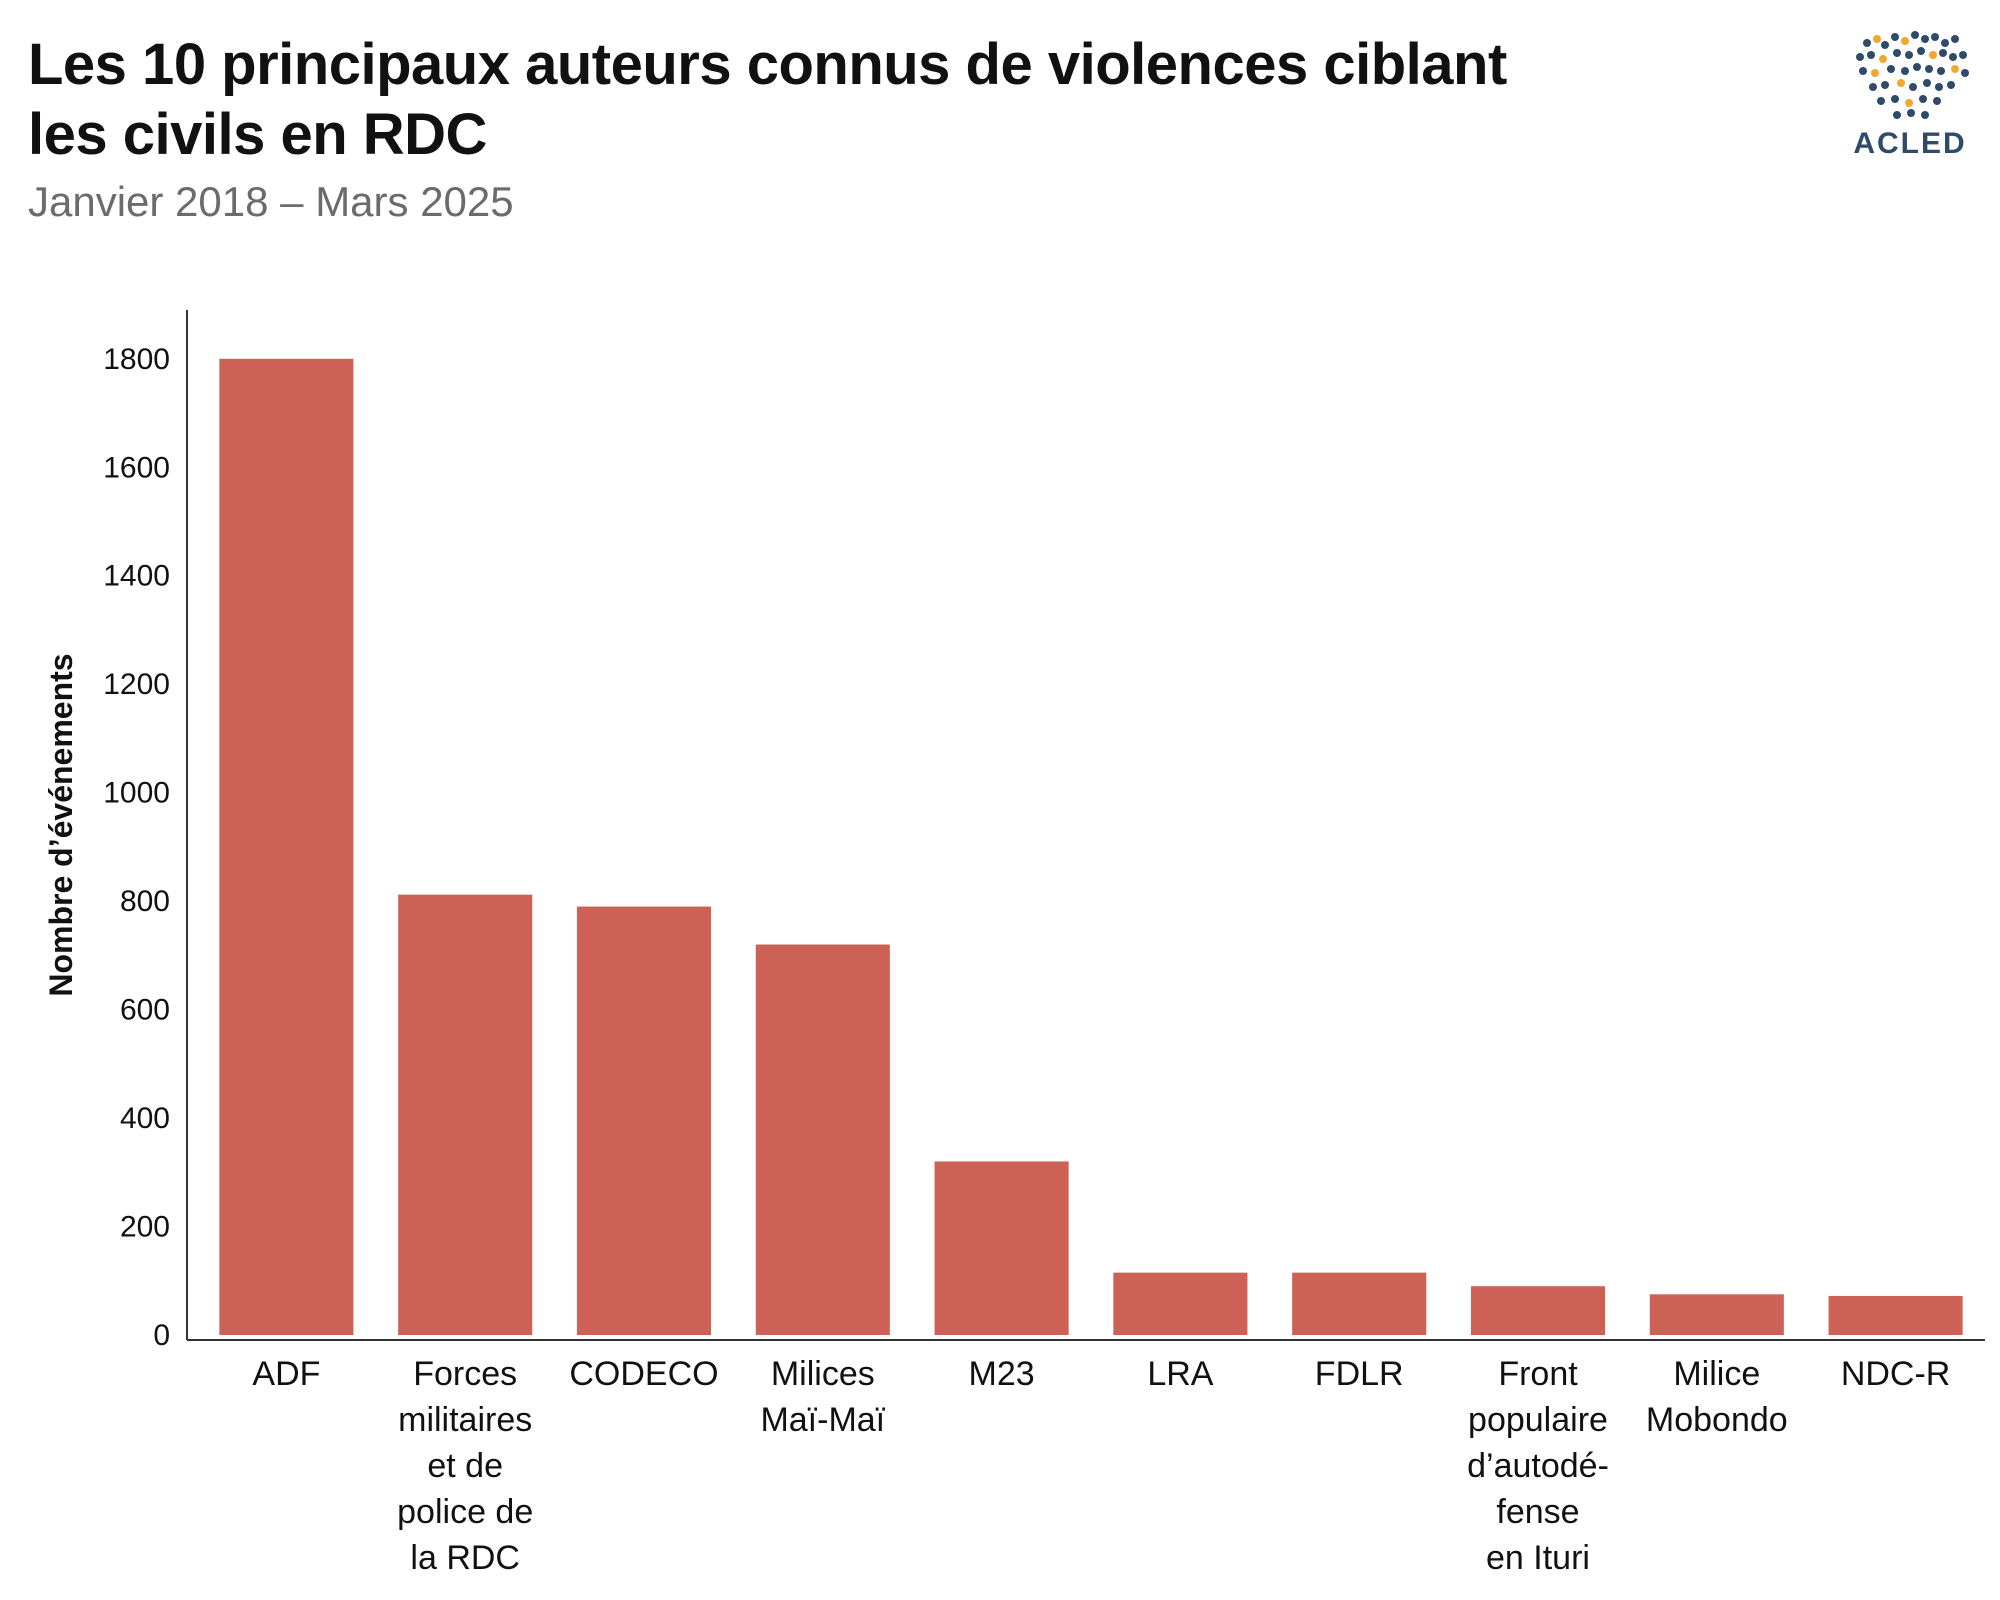 The image size is (2000, 1600). I want to click on x-tick-label-line: Forces, so click(465, 1374).